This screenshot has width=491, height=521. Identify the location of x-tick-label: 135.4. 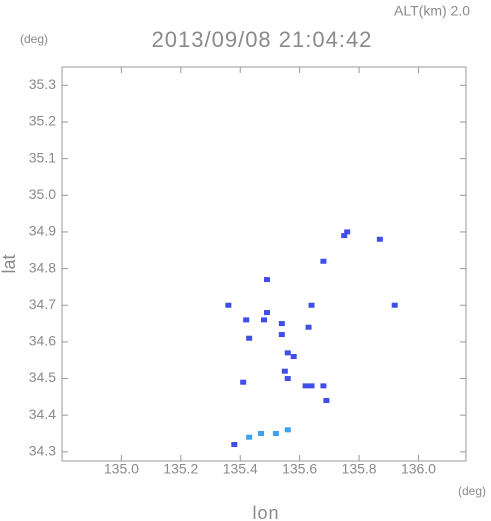
(240, 469).